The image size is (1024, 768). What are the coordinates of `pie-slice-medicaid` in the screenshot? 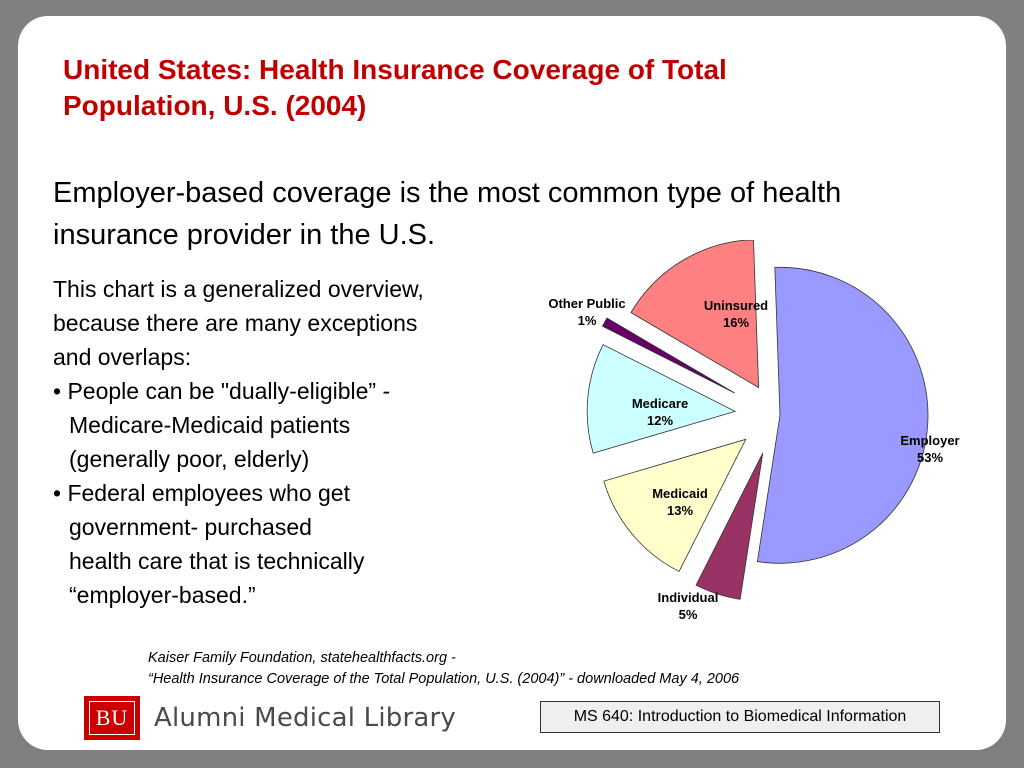 It's located at (675, 505).